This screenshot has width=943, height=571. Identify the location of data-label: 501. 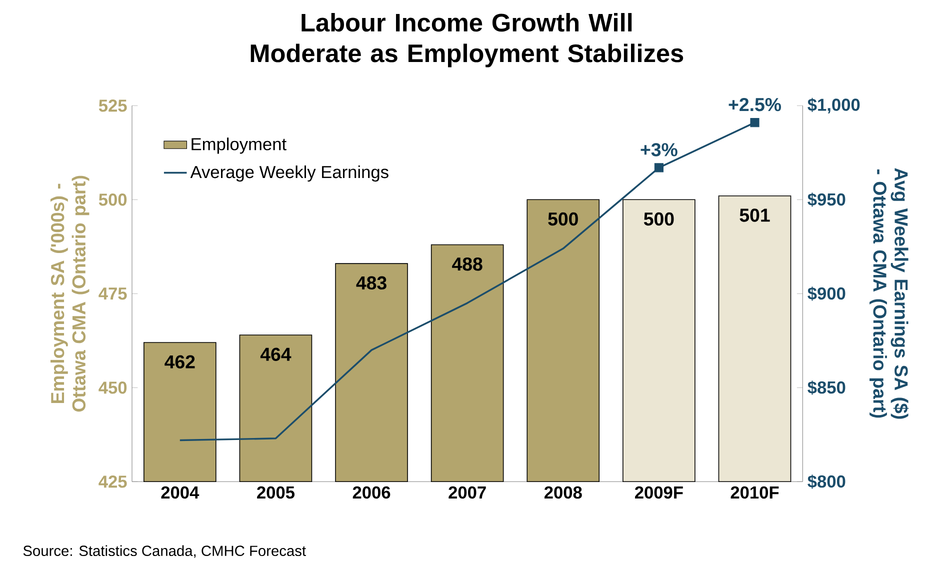
(755, 215).